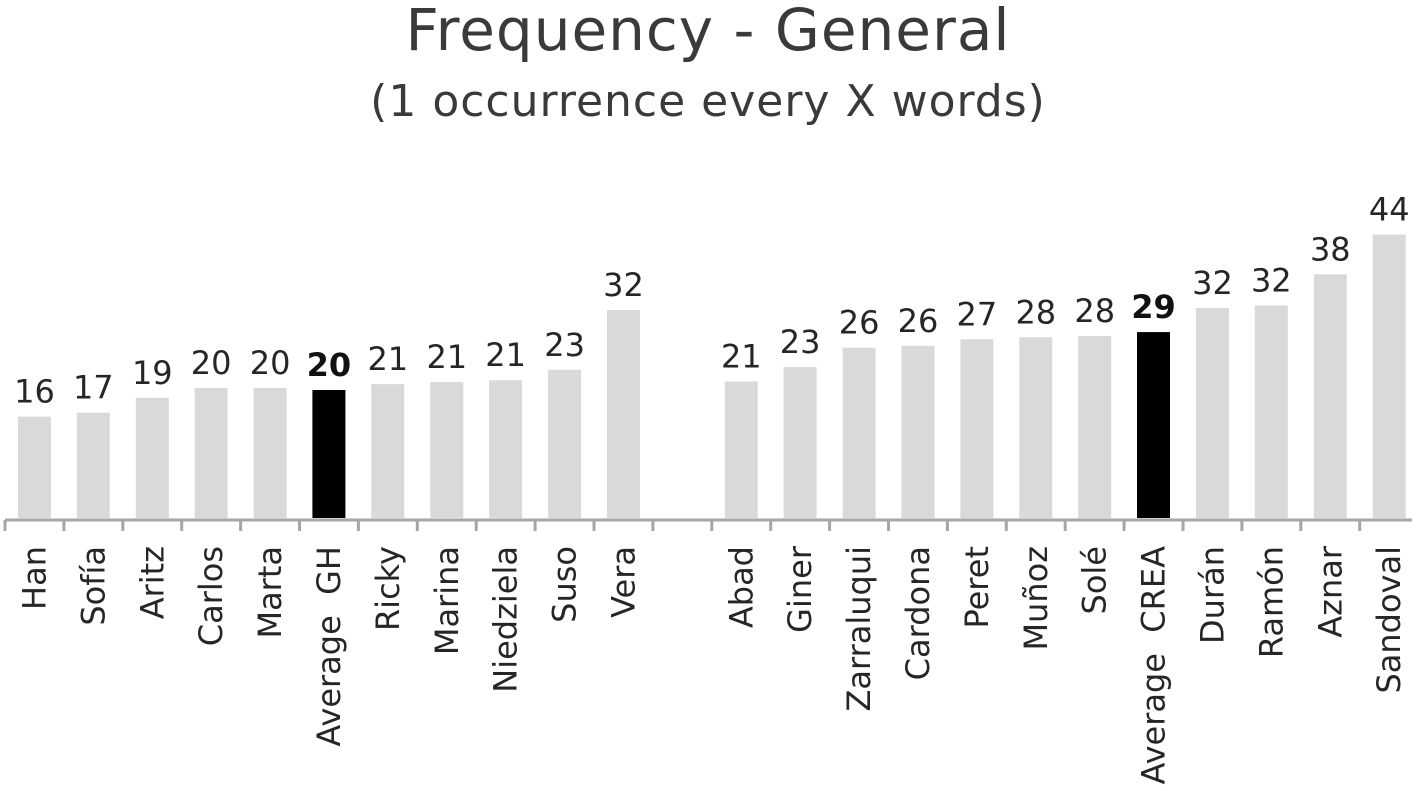  Describe the element at coordinates (859, 323) in the screenshot. I see `value-label-zarraluqui: 26` at that location.